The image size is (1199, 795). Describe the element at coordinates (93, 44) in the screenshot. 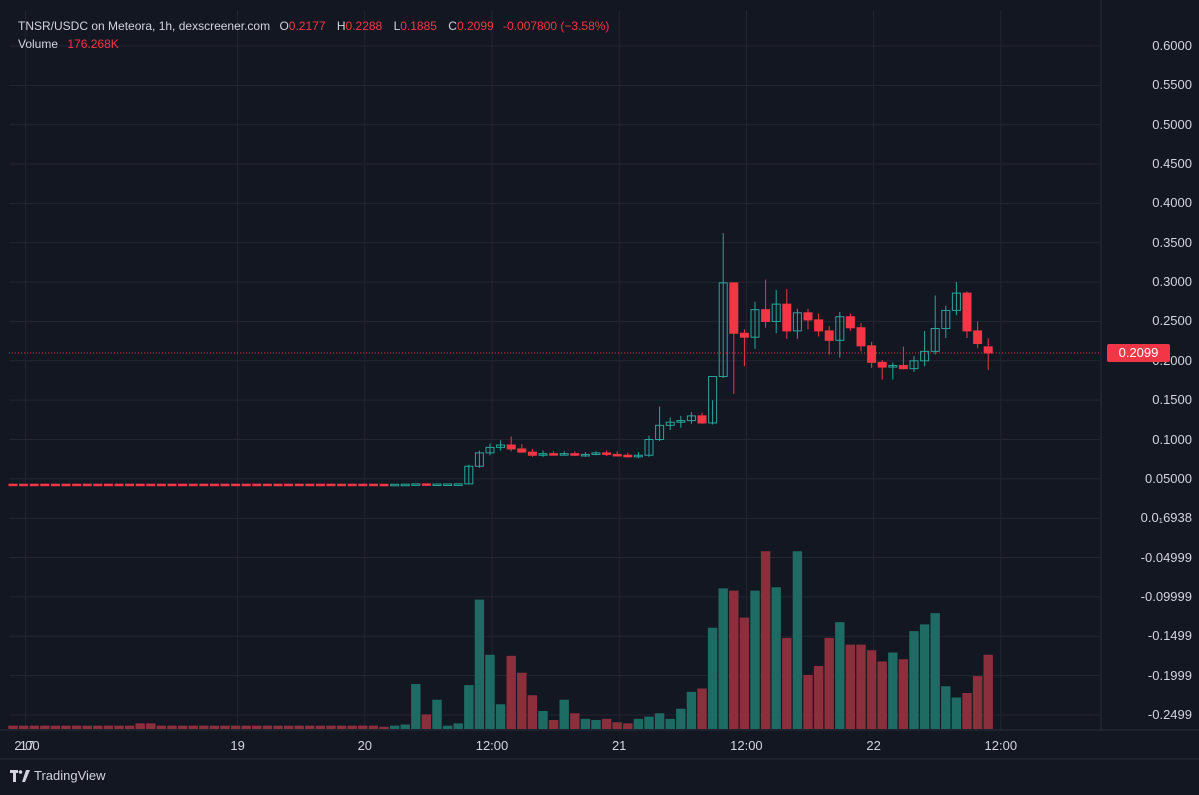

I see `volume-value: 176.268K` at that location.